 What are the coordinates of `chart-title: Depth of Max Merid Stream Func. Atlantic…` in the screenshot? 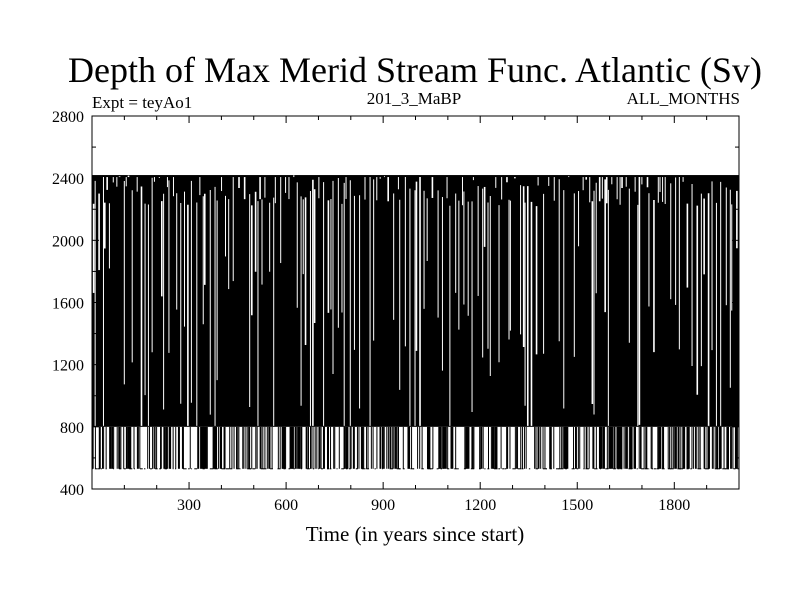 It's located at (415, 70).